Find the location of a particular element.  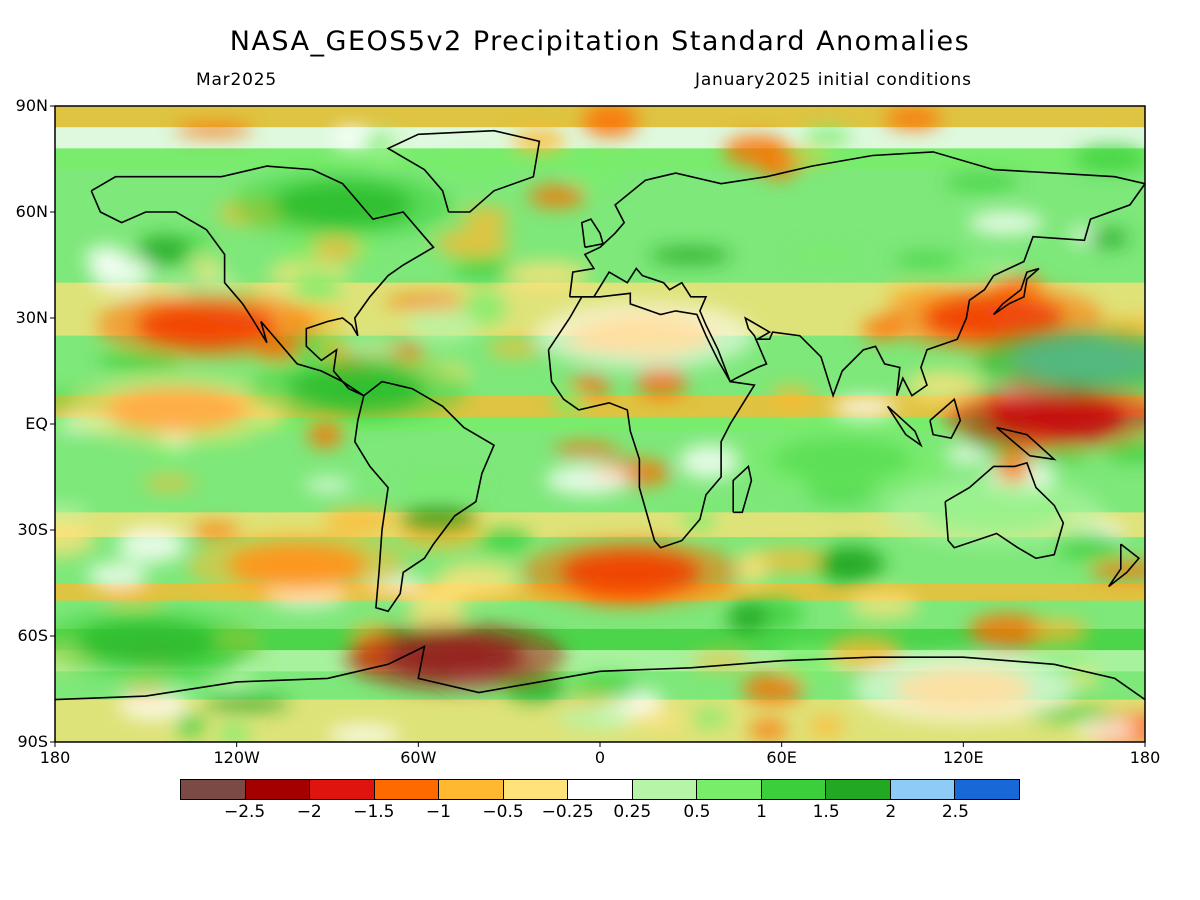

coastline-borneo is located at coordinates (945, 418).